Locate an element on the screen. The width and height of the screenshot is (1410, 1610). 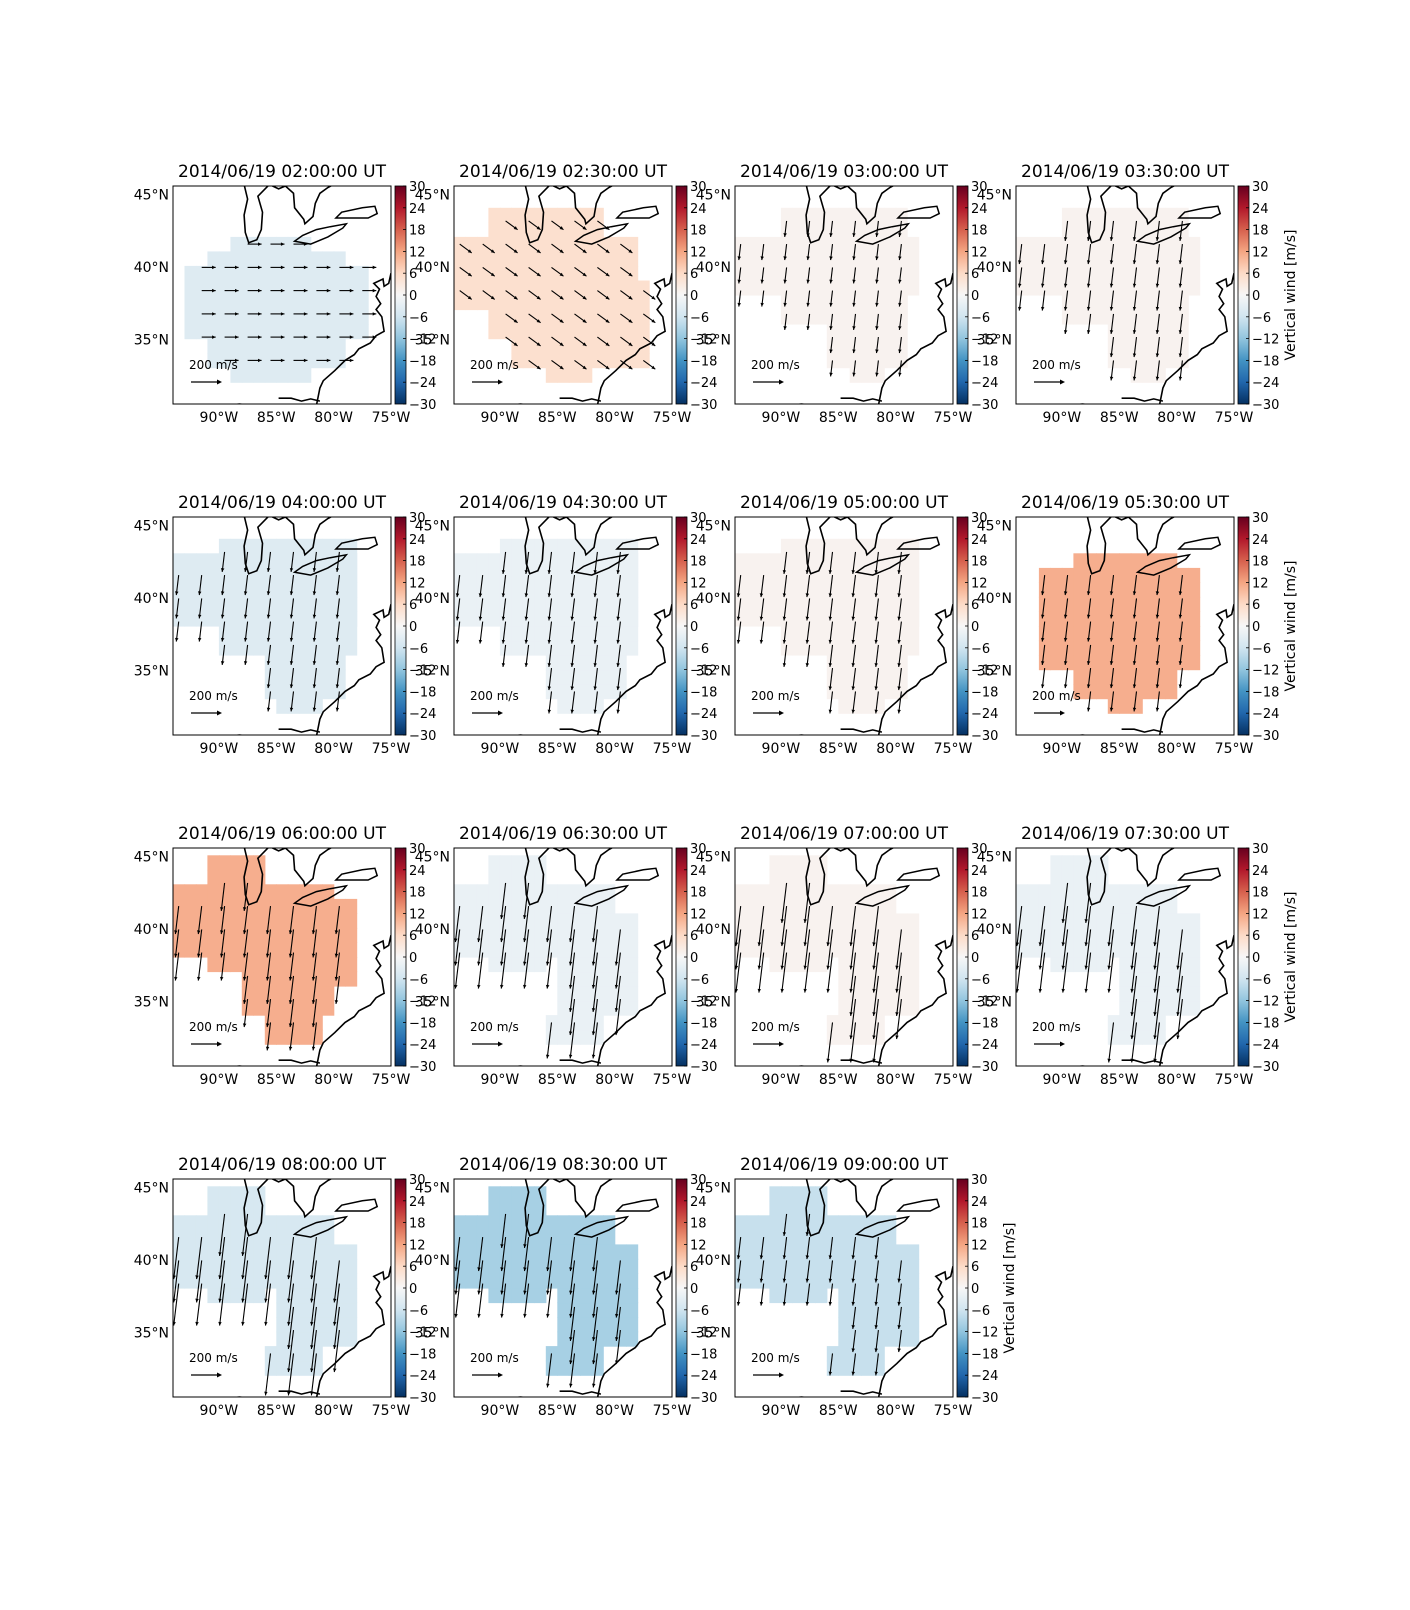
colorbar-tick-label: −12 is located at coordinates (422, 340).